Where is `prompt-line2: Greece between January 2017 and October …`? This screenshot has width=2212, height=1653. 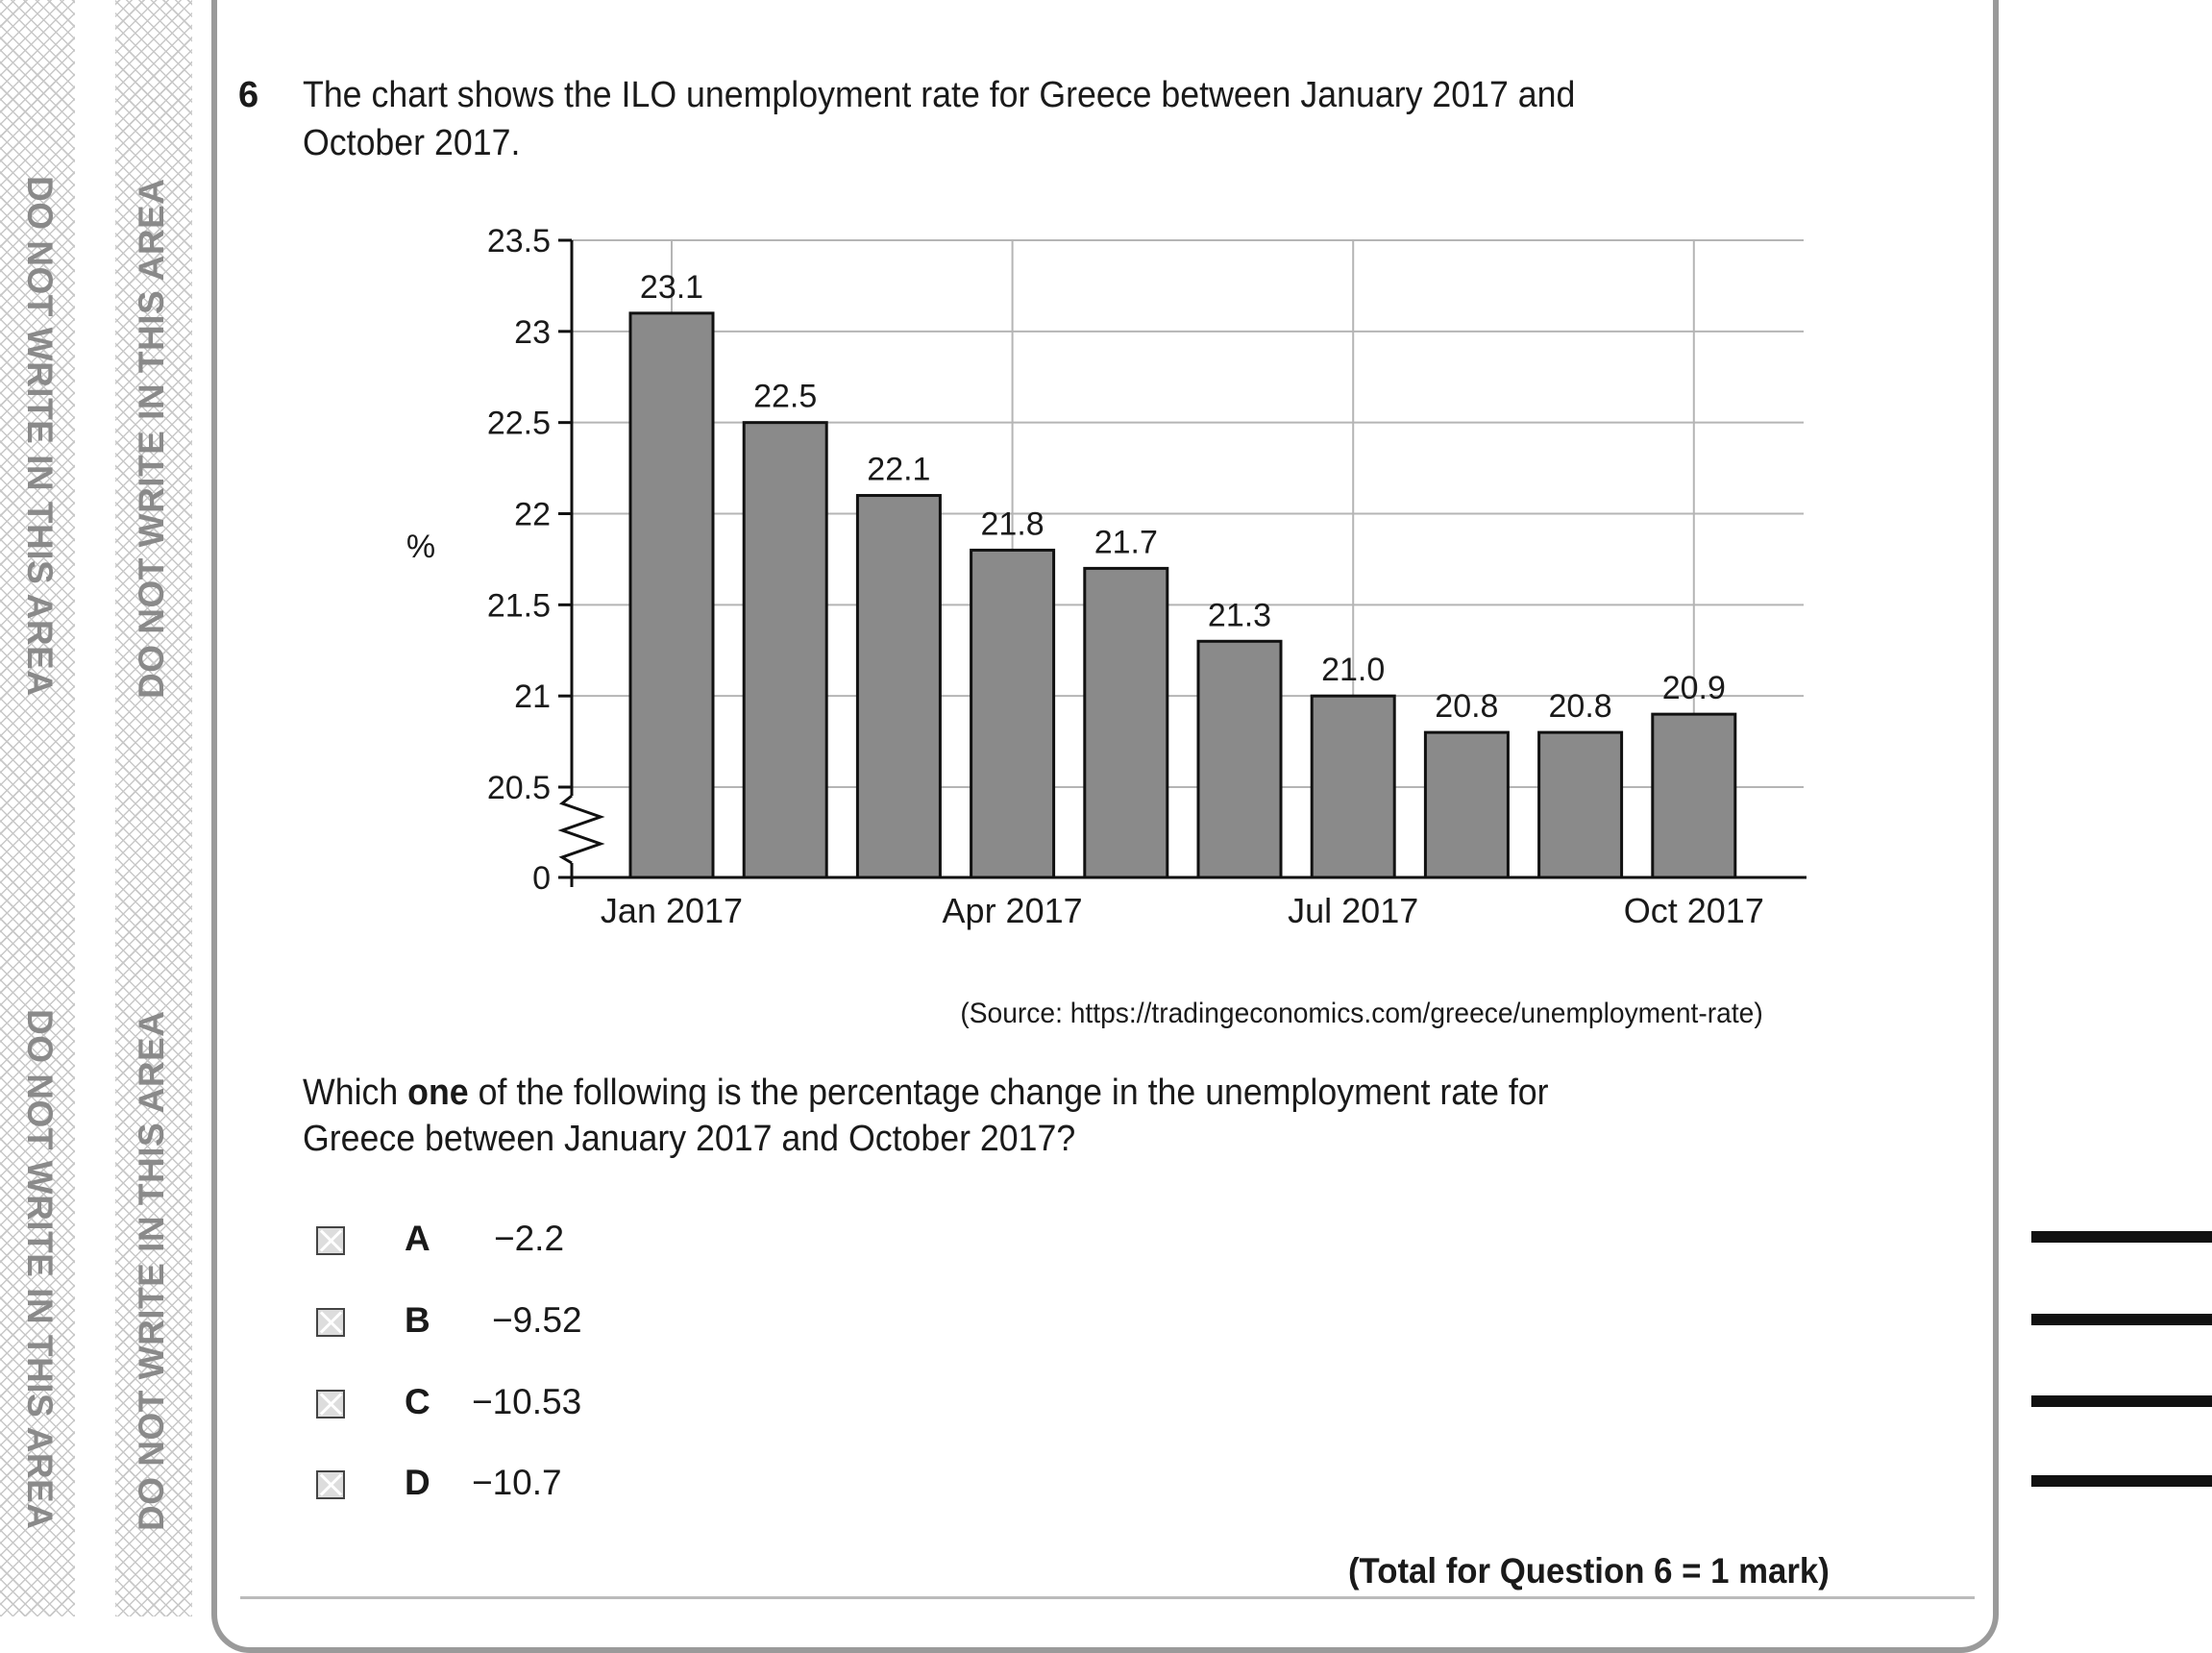 prompt-line2: Greece between January 2017 and October … is located at coordinates (689, 1139).